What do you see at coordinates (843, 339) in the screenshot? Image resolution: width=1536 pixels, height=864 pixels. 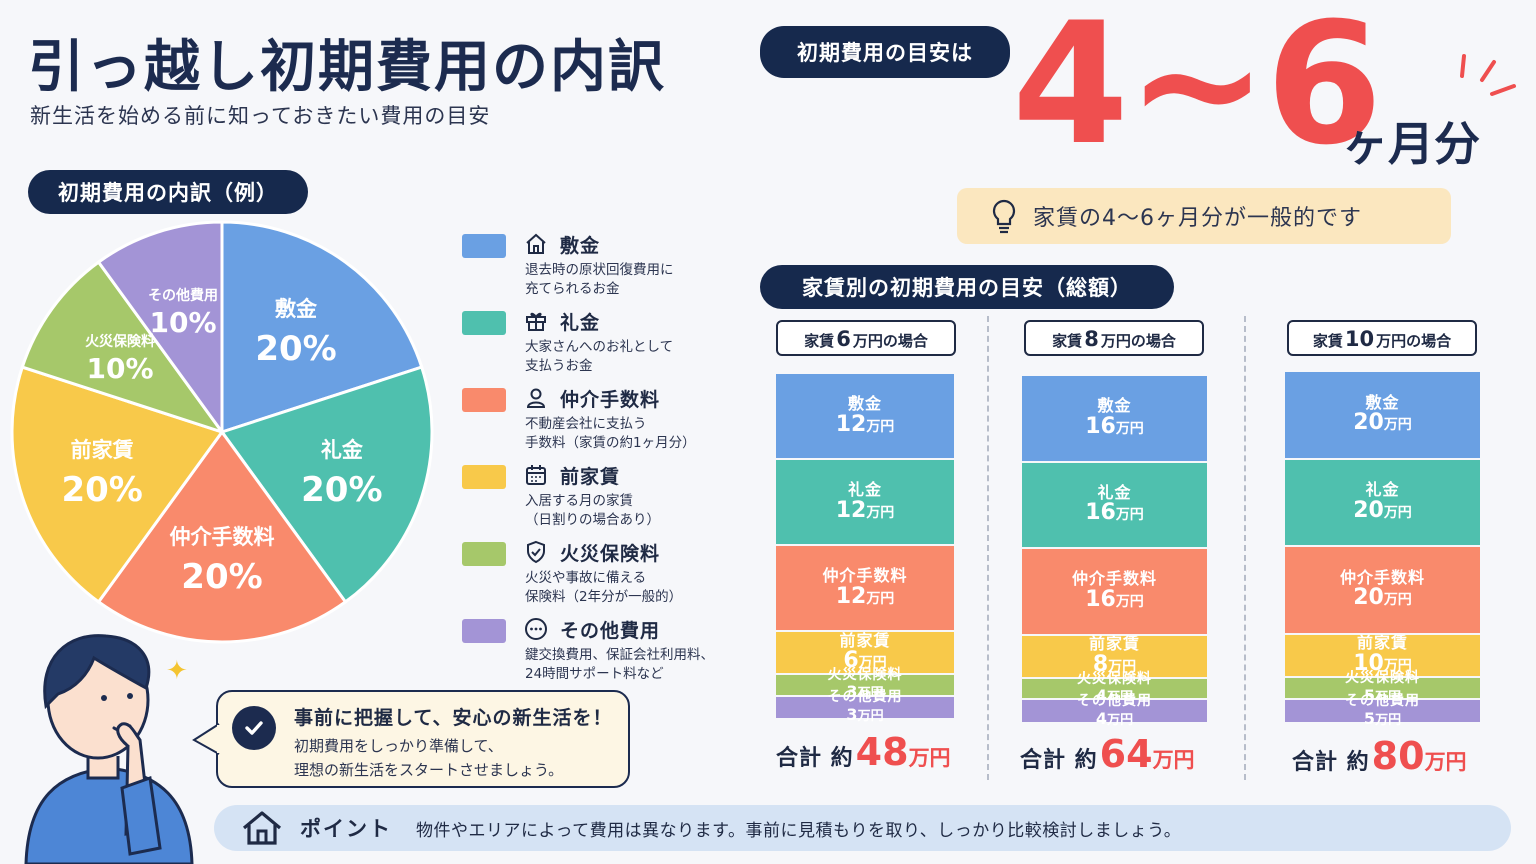 I see `rent-amount: 6` at bounding box center [843, 339].